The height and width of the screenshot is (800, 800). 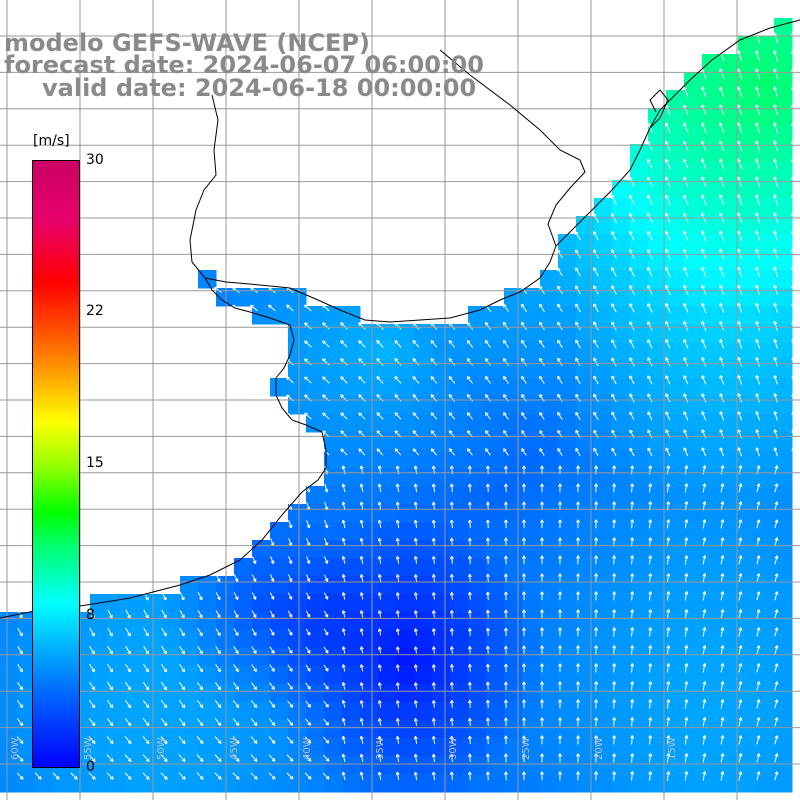 What do you see at coordinates (244, 65) in the screenshot?
I see `forecast-date: forecast date: 2024-06-07 06:00:00` at bounding box center [244, 65].